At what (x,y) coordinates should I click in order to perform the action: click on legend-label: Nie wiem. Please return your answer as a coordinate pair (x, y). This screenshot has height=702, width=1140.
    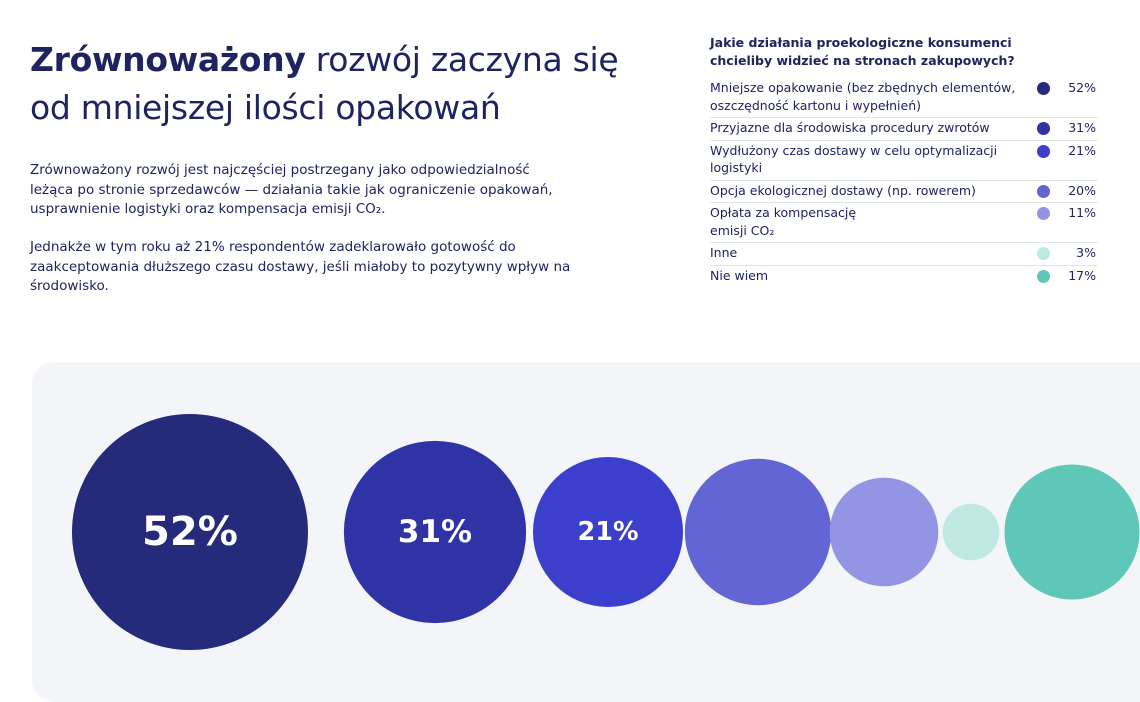
    Looking at the image, I should click on (739, 275).